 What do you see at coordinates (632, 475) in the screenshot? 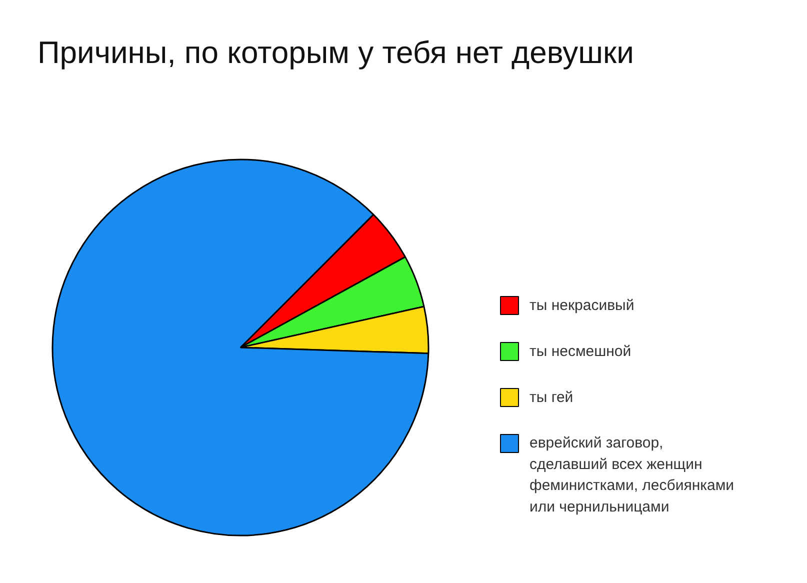
I see `legend-label: еврейский заговор, сделавший всех женщин феминистками, лесбиянками или чернильницами` at bounding box center [632, 475].